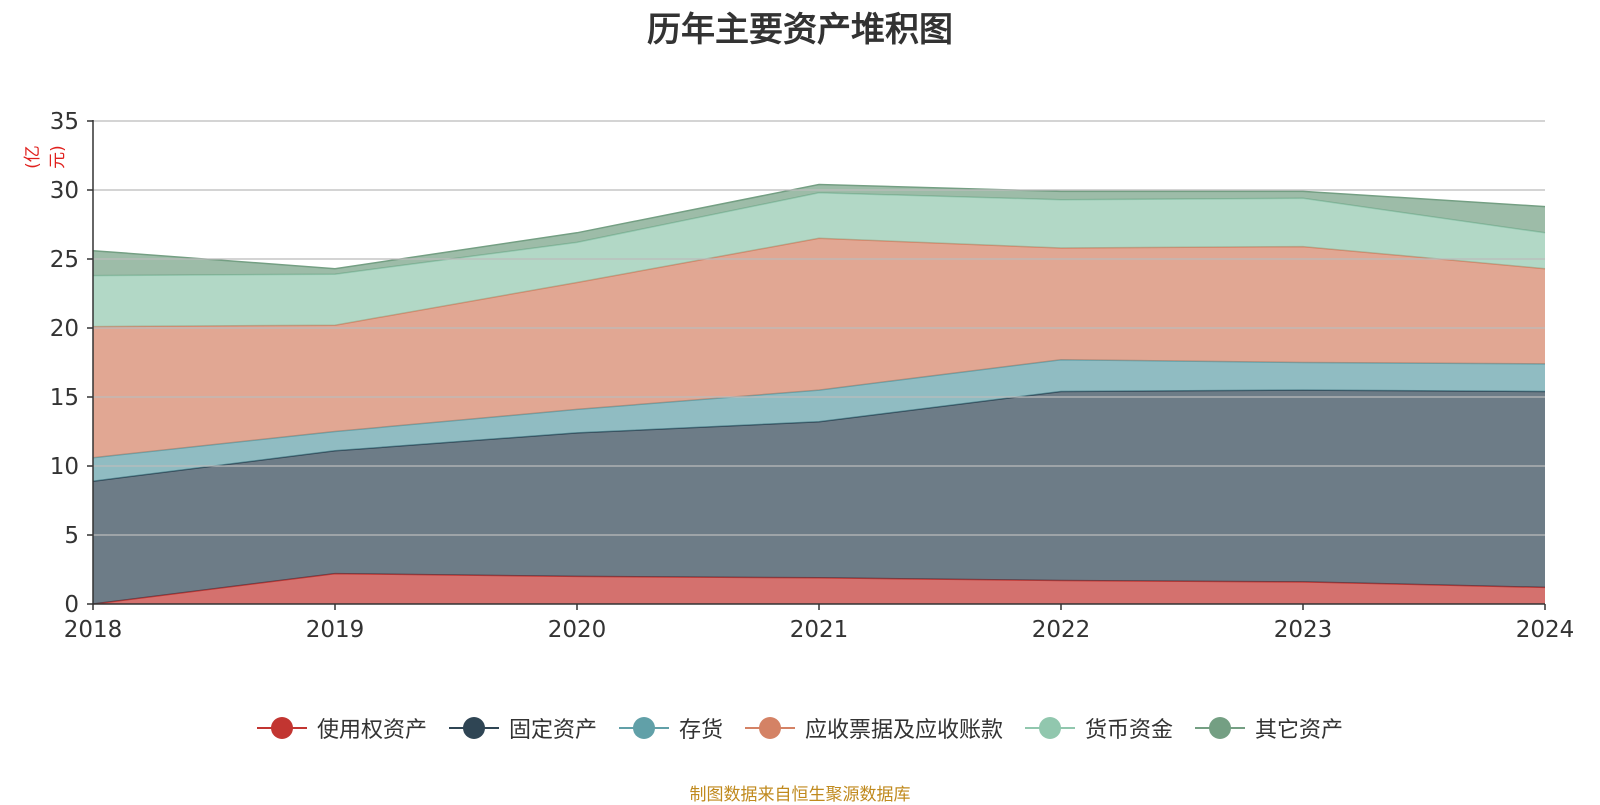 The width and height of the screenshot is (1600, 805). Describe the element at coordinates (93, 630) in the screenshot. I see `x-tick-label: 2018` at that location.